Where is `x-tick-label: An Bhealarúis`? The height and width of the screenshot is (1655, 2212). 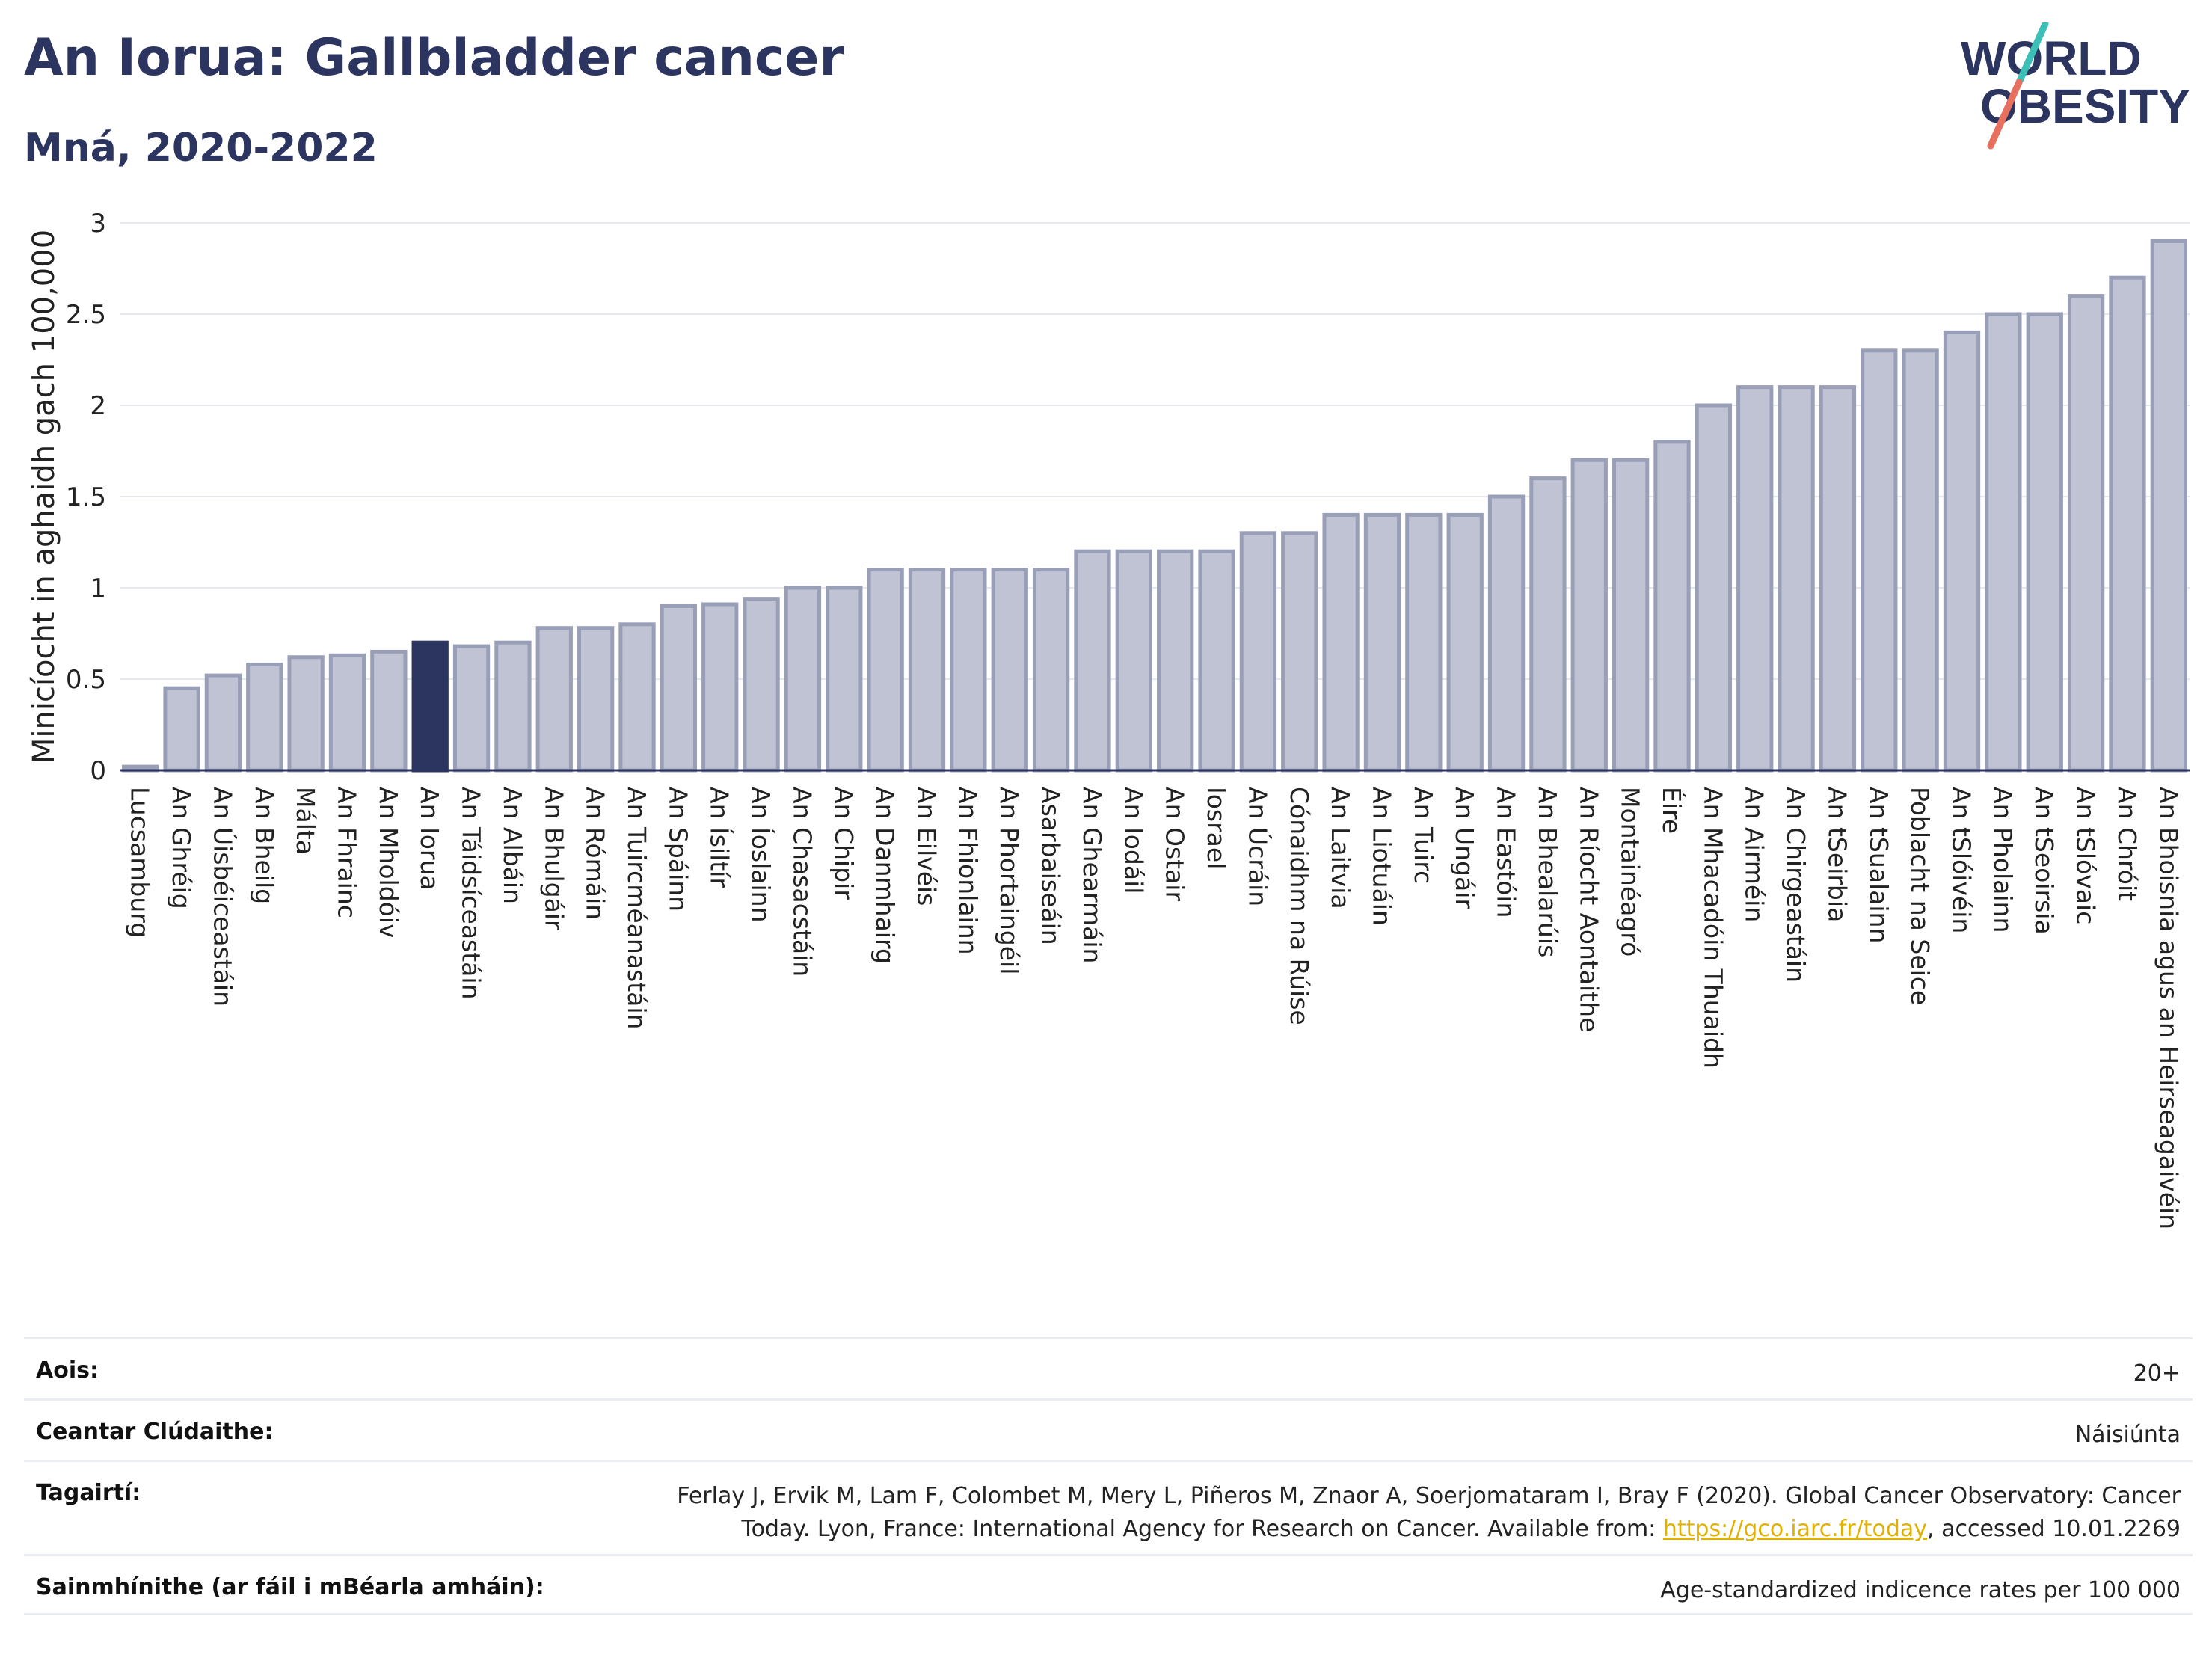
x-tick-label: An Bhealarúis is located at coordinates (1547, 872).